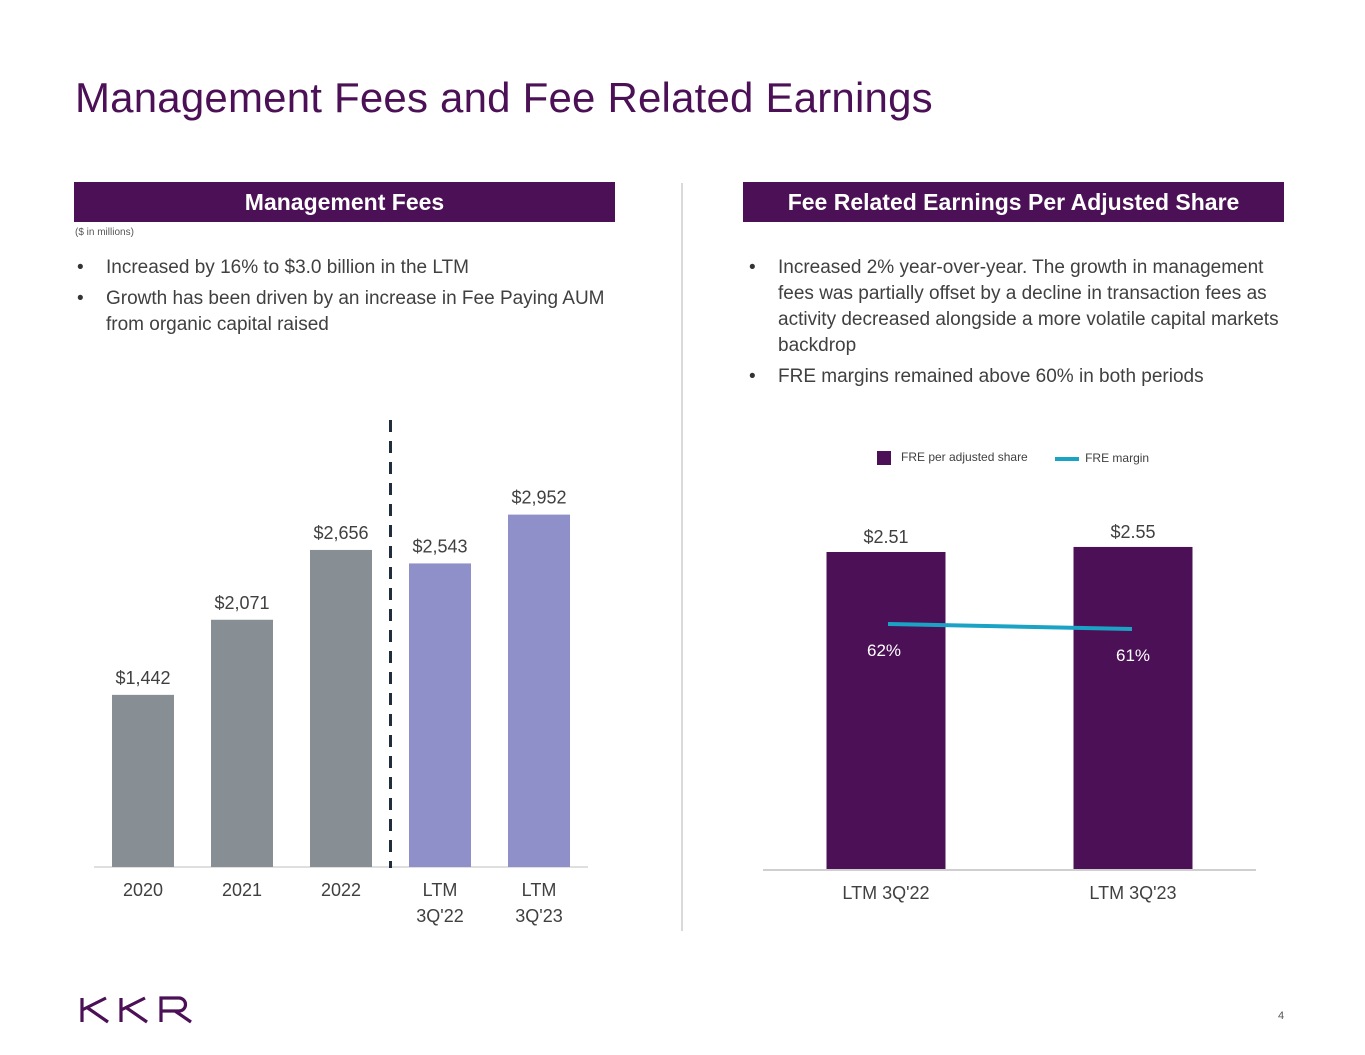 The width and height of the screenshot is (1365, 1055). Describe the element at coordinates (1132, 893) in the screenshot. I see `tick-label: LTM 3Q'23` at that location.